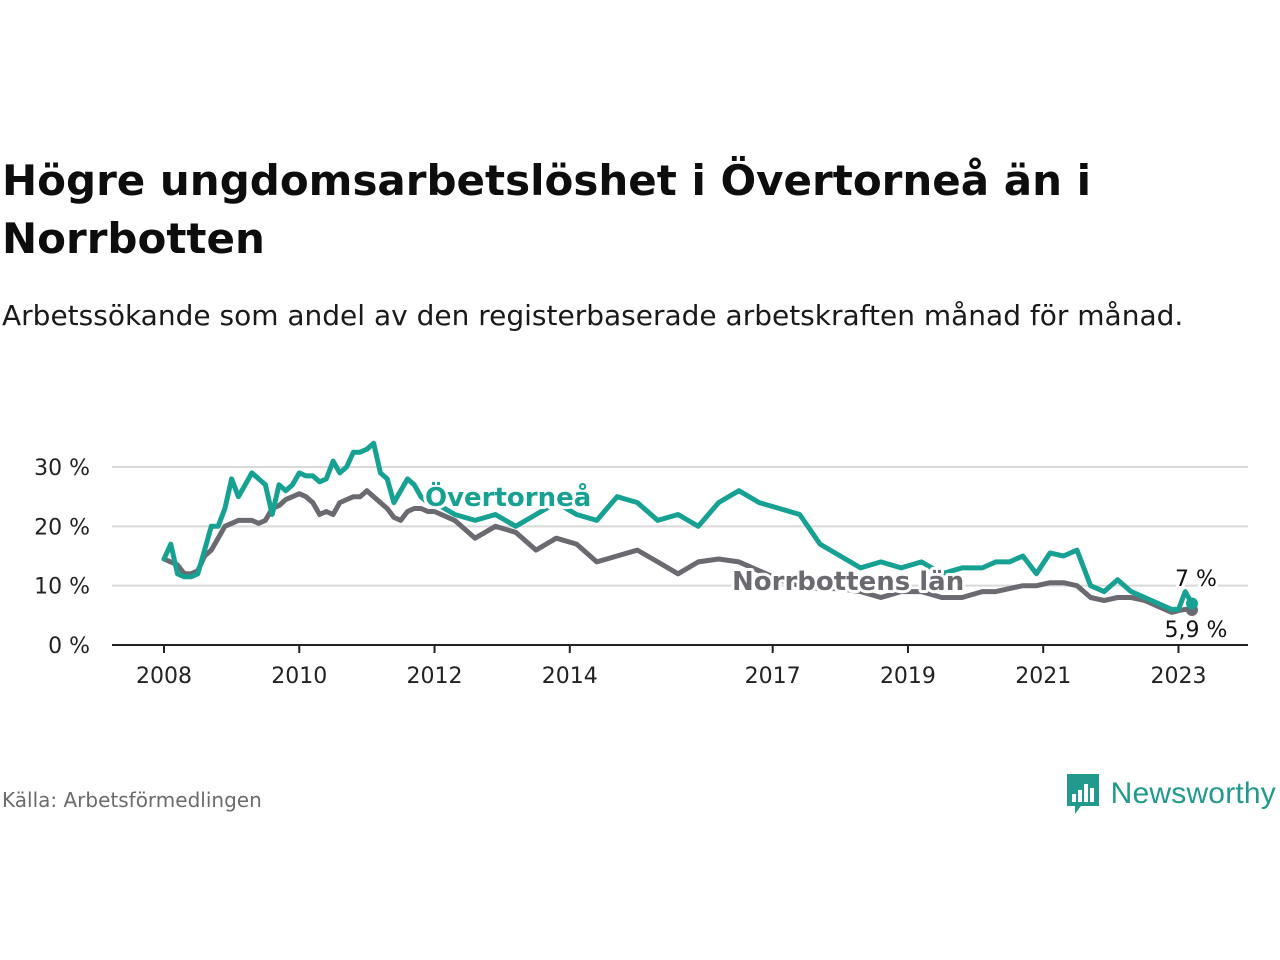  What do you see at coordinates (1196, 579) in the screenshot?
I see `end-label-overtornea: 7 %` at bounding box center [1196, 579].